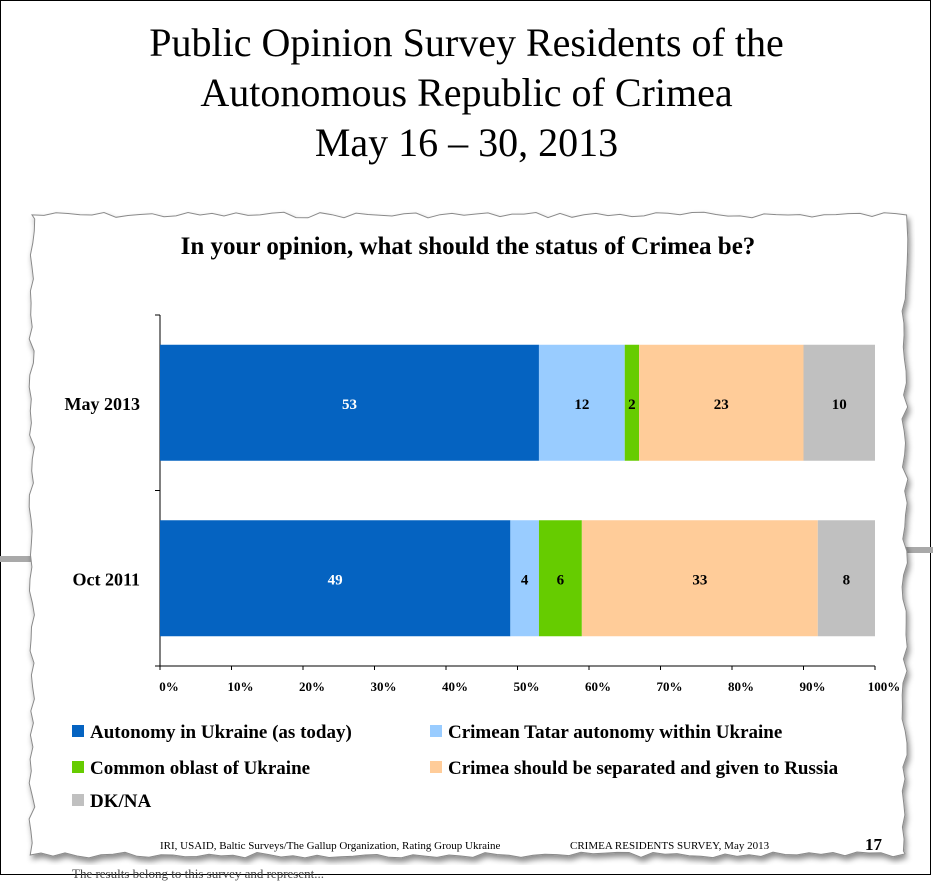 The width and height of the screenshot is (933, 882). Describe the element at coordinates (813, 686) in the screenshot. I see `x-tick-label: 90%` at that location.